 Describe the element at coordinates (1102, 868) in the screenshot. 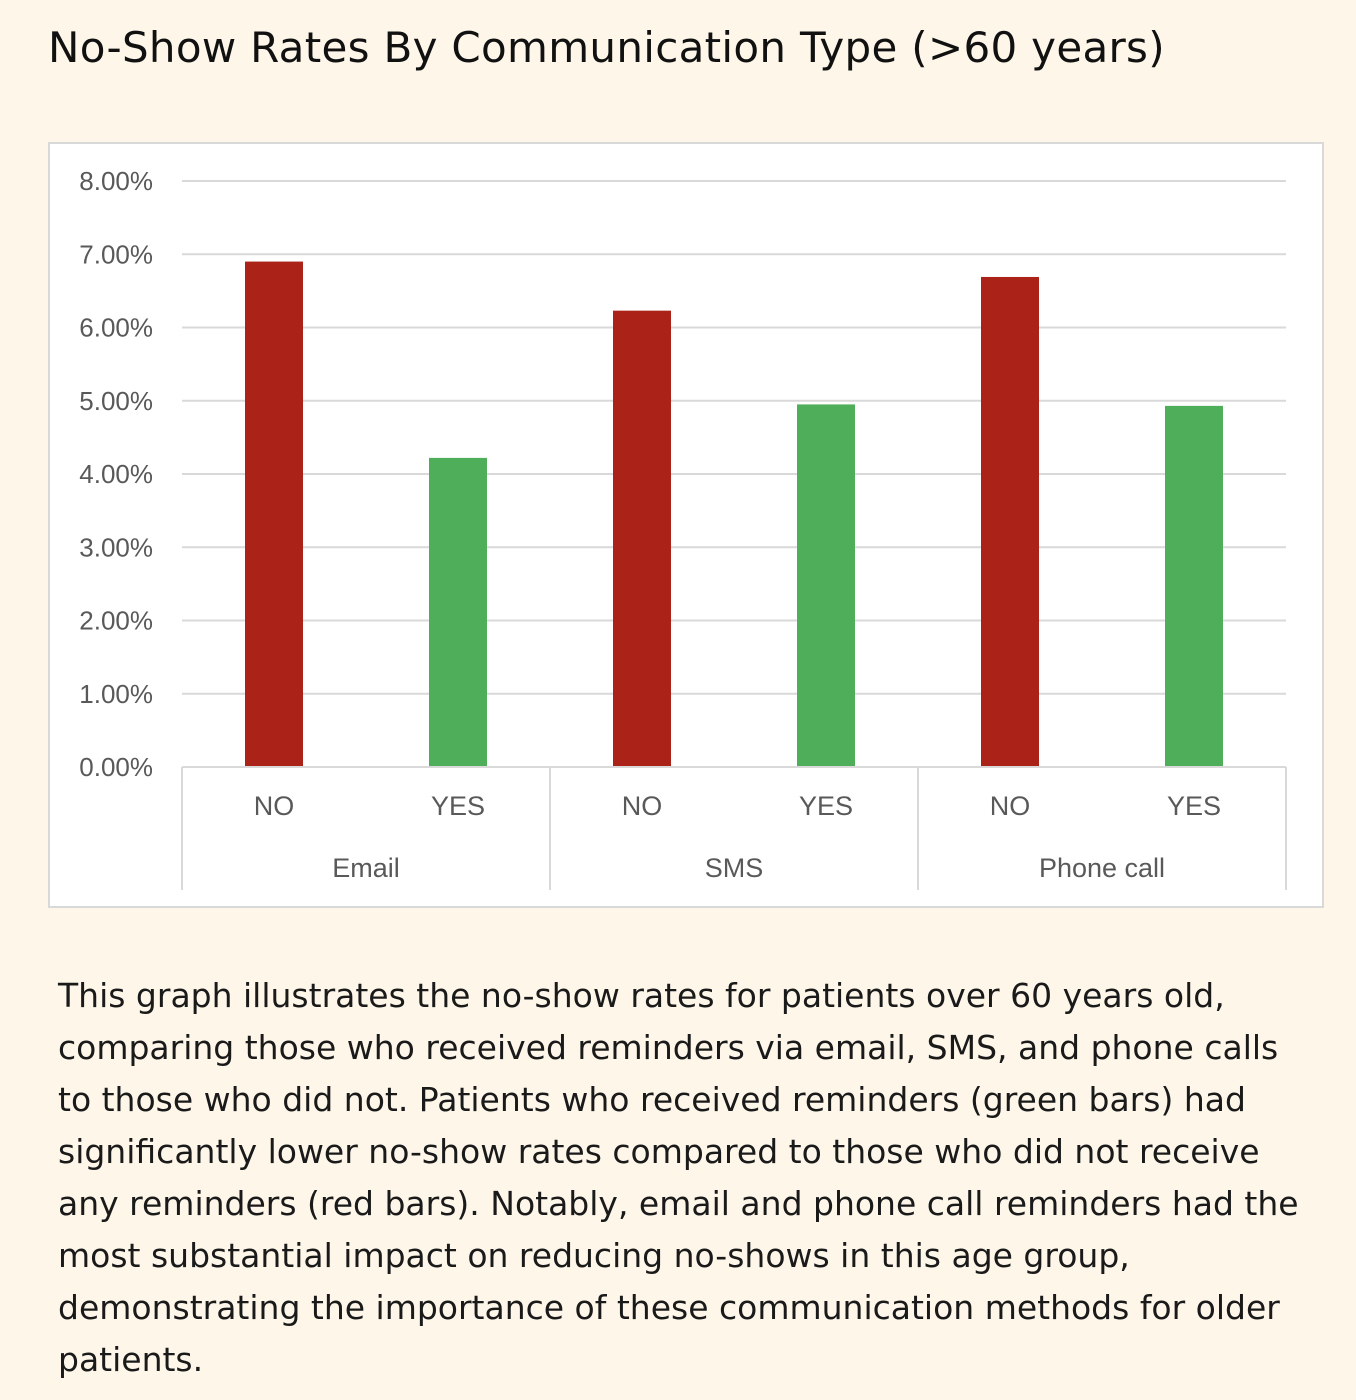

I see `x-group-label: Phone call` at that location.